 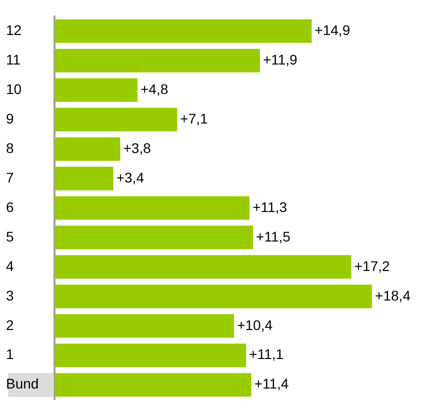 What do you see at coordinates (10, 236) in the screenshot?
I see `y-tick-label: 5` at bounding box center [10, 236].